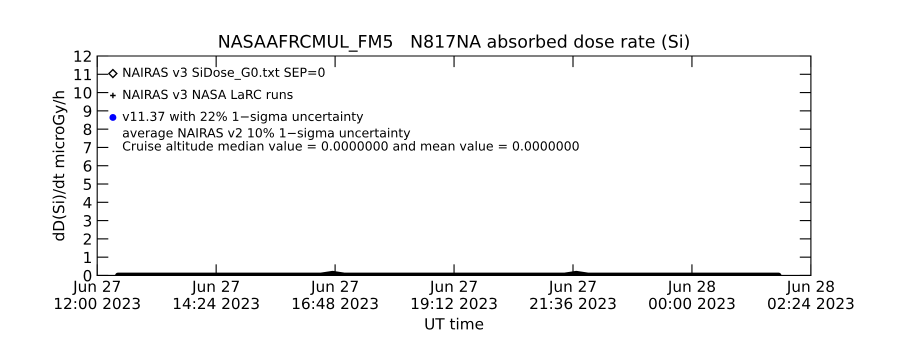  What do you see at coordinates (454, 324) in the screenshot?
I see `x-axis-title: UT time` at bounding box center [454, 324].